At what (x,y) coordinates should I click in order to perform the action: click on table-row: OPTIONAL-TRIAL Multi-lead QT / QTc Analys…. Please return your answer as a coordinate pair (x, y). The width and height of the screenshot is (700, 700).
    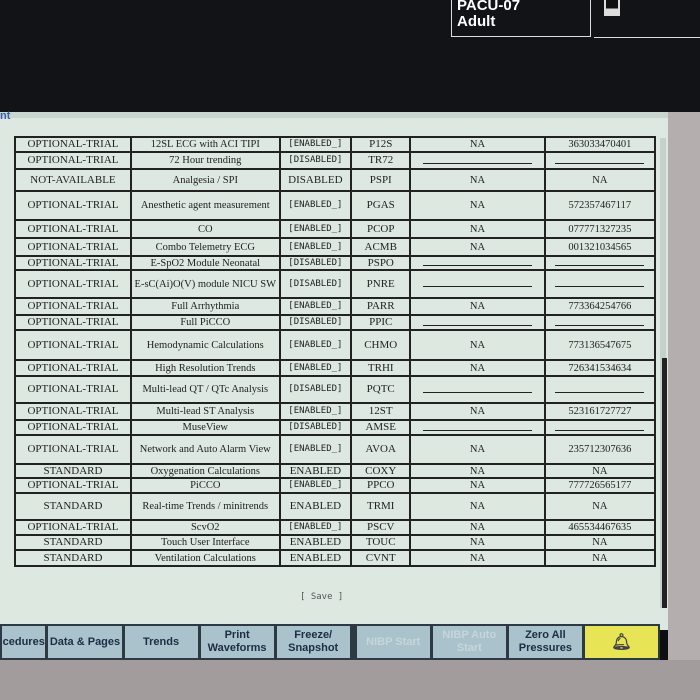
    Looking at the image, I should click on (335, 389).